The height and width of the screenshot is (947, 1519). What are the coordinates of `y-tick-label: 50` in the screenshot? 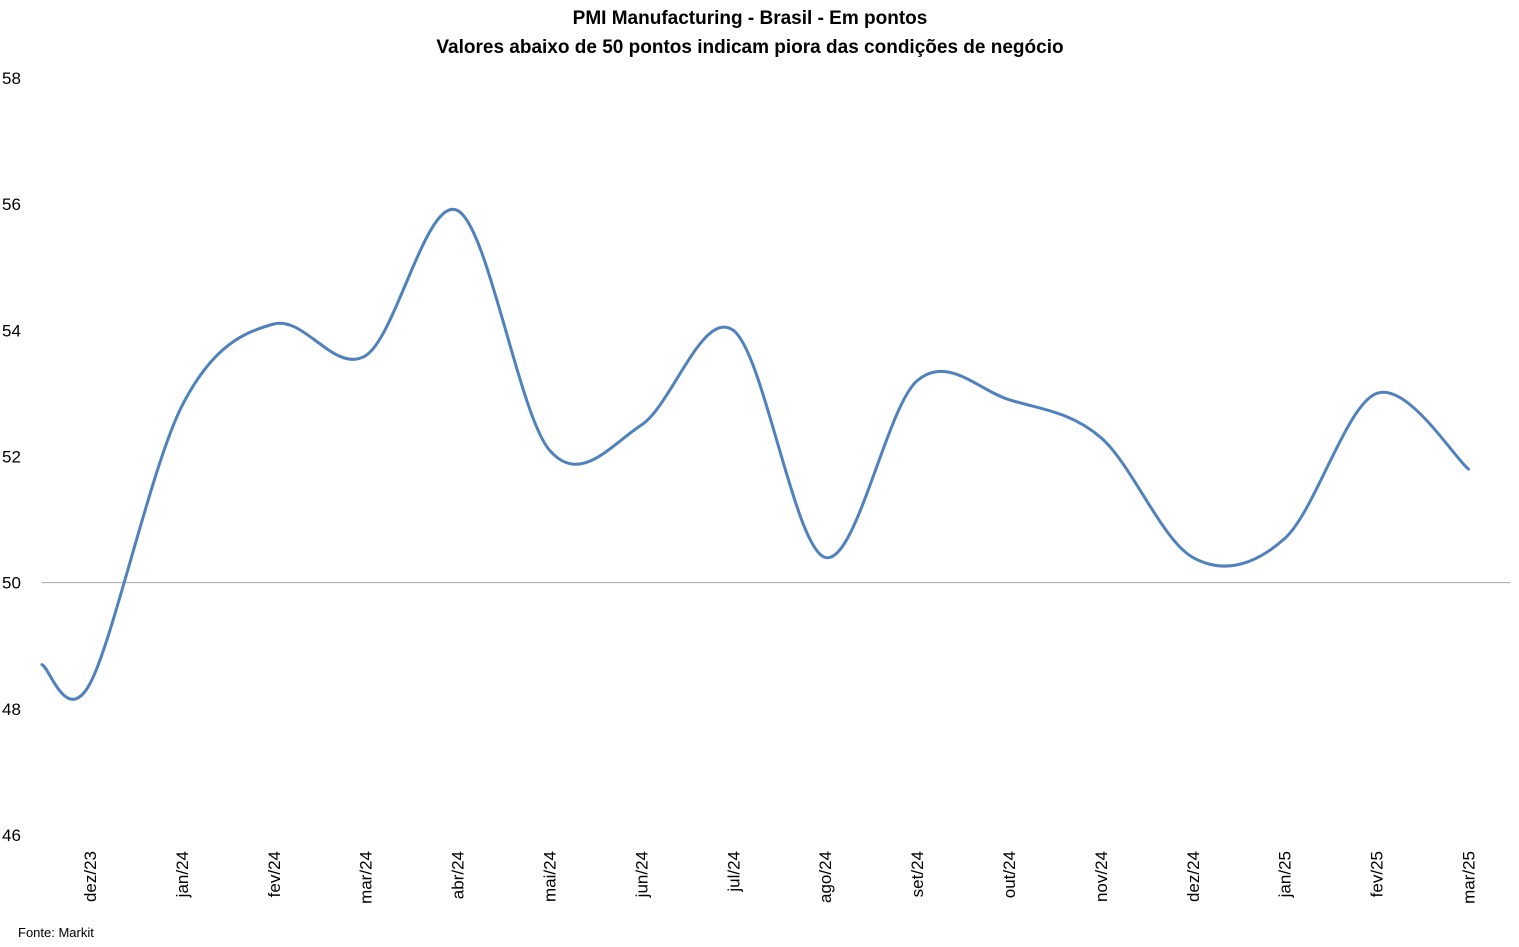 It's located at (11, 583).